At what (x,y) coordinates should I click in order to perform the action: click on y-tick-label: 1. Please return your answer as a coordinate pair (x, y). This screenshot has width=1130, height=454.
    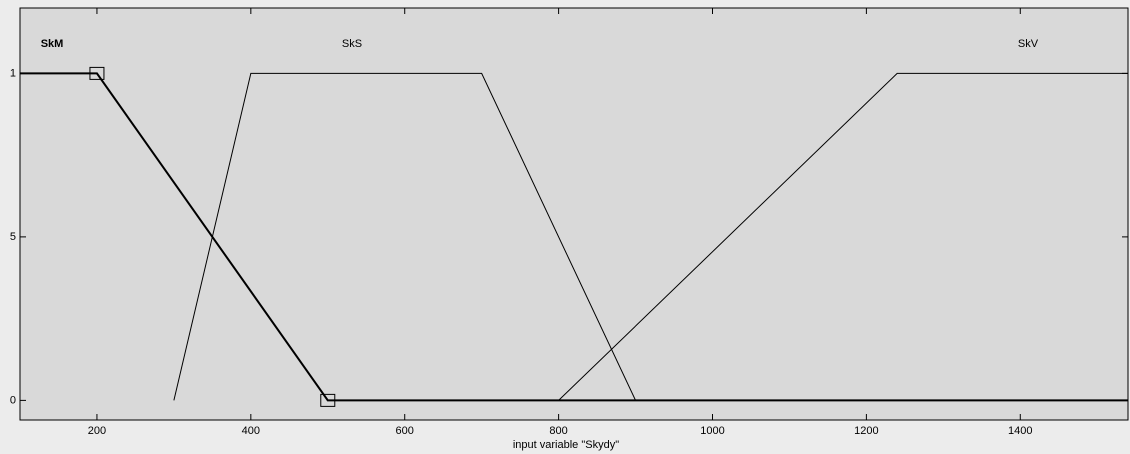
    Looking at the image, I should click on (13, 73).